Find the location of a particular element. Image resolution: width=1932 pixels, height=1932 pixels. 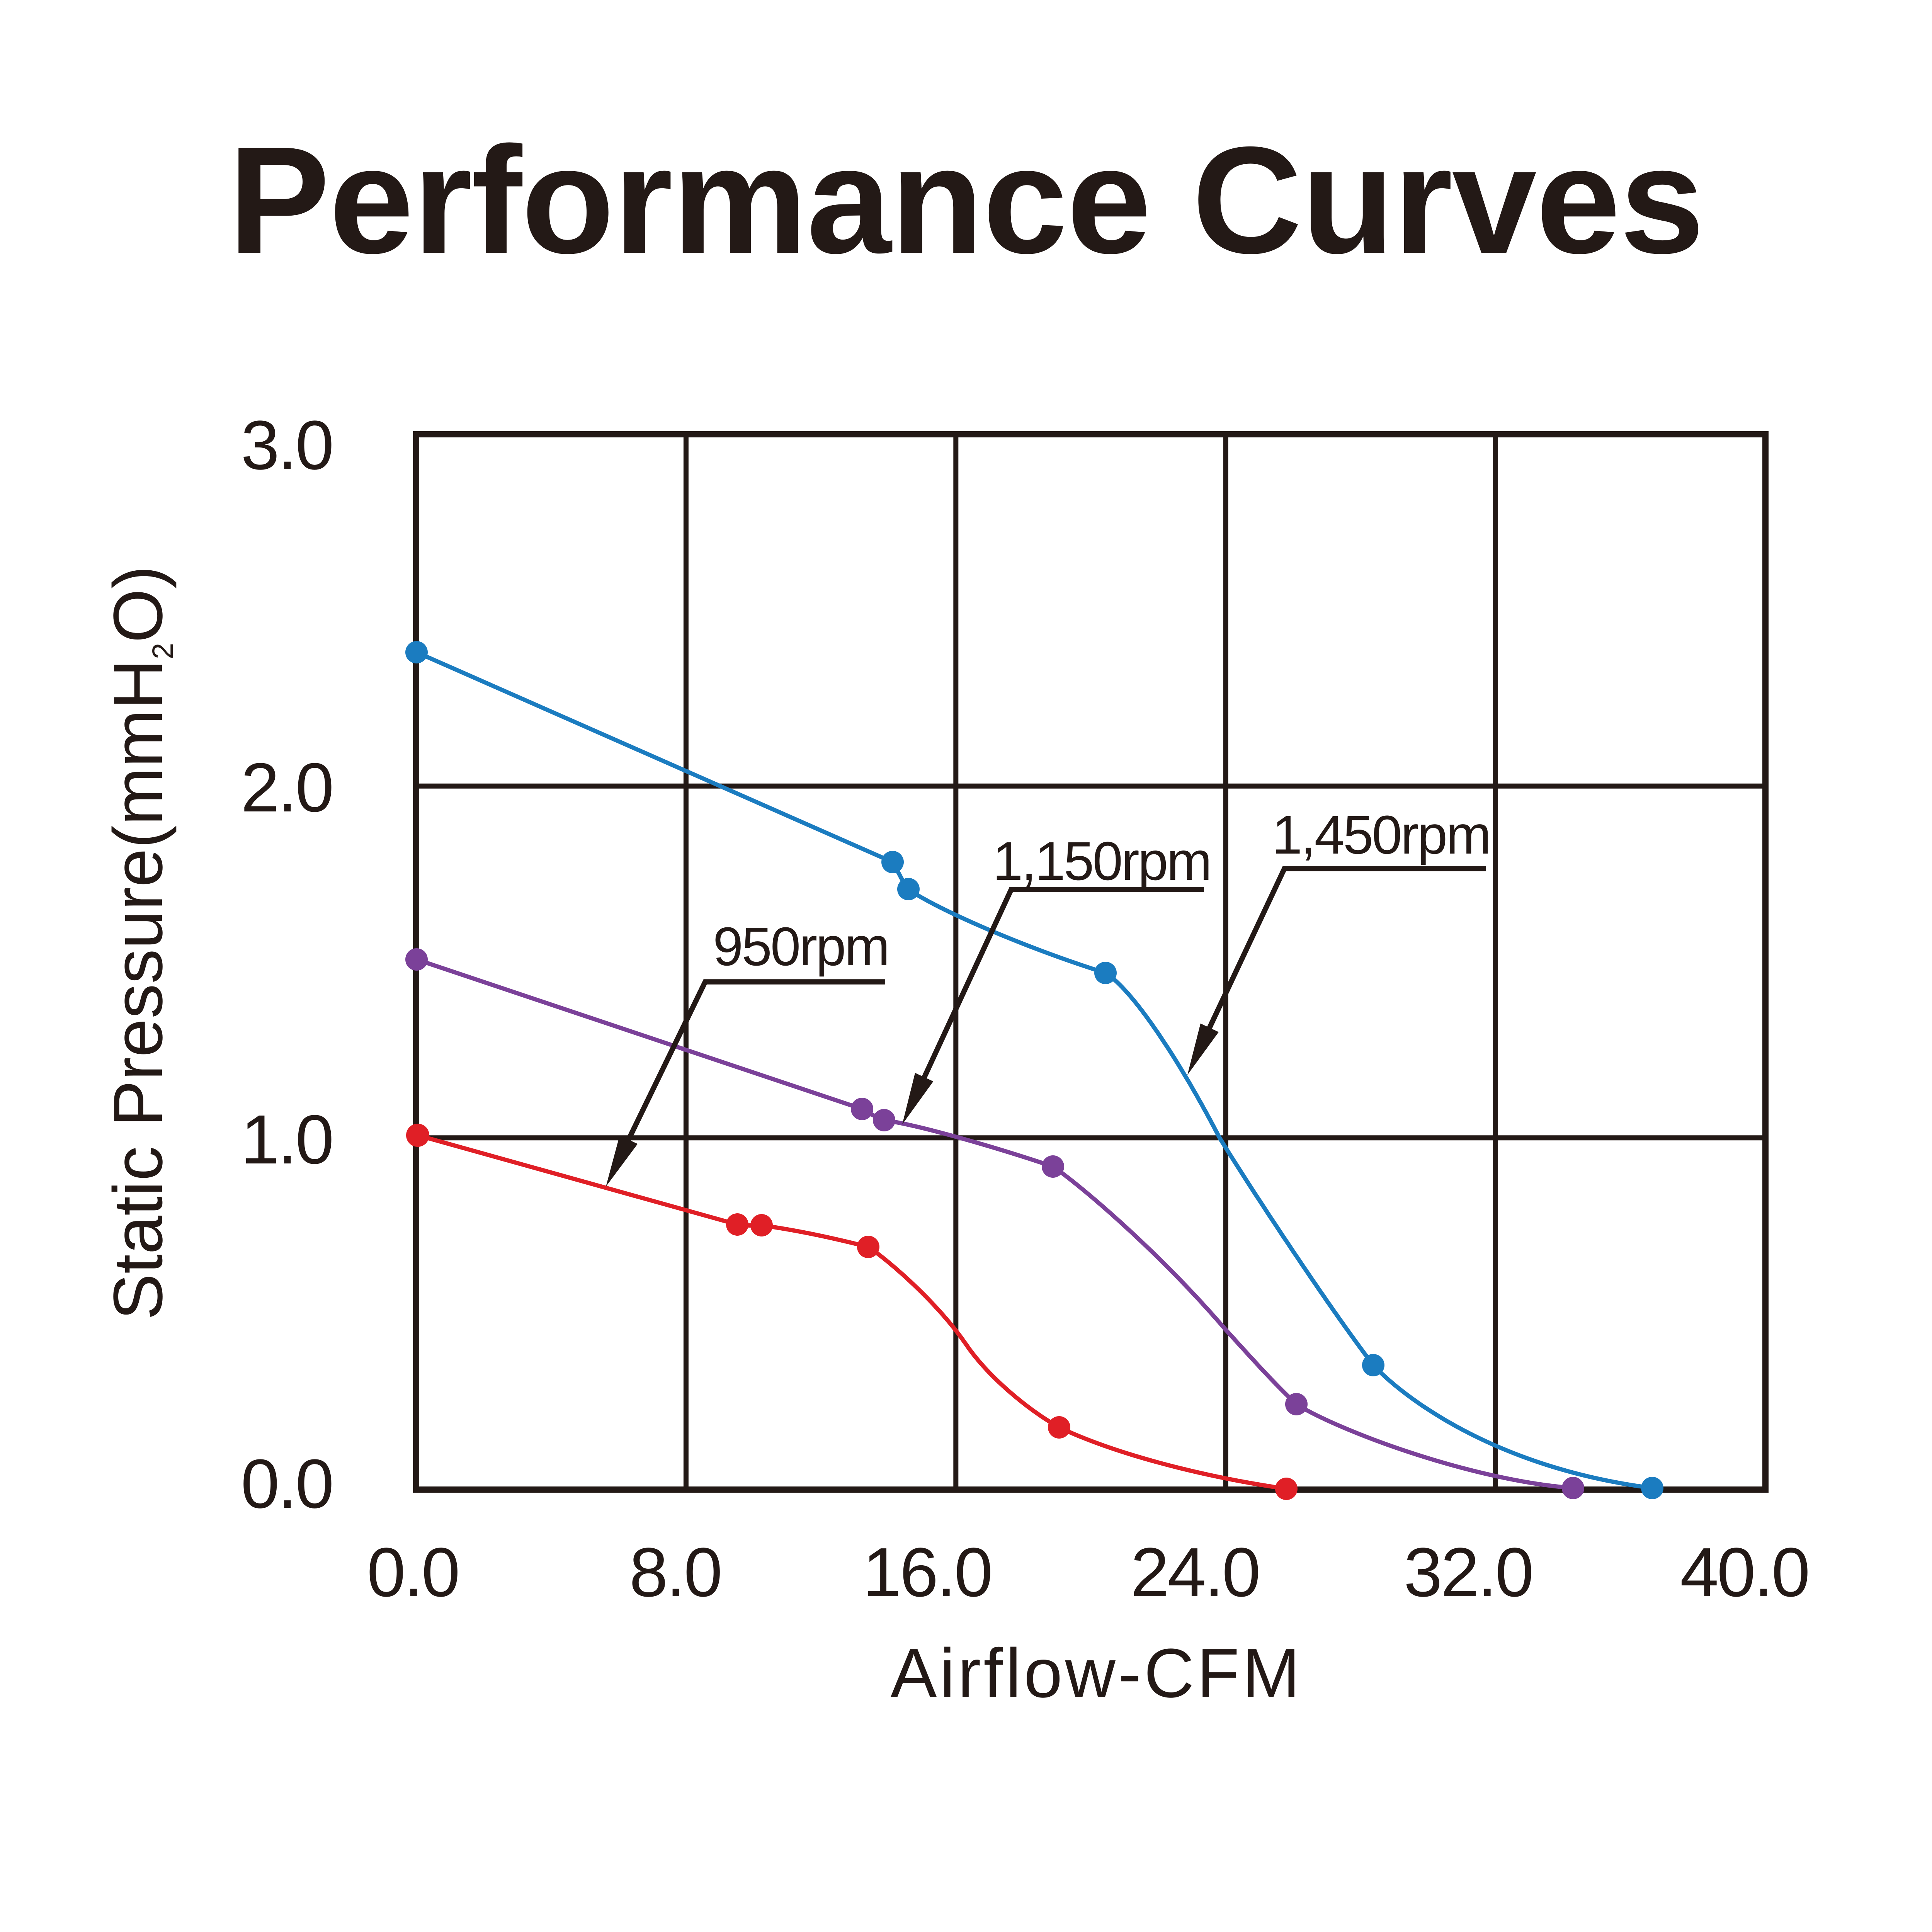

svg-text: Airflow-CFM is located at coordinates (1097, 1673).